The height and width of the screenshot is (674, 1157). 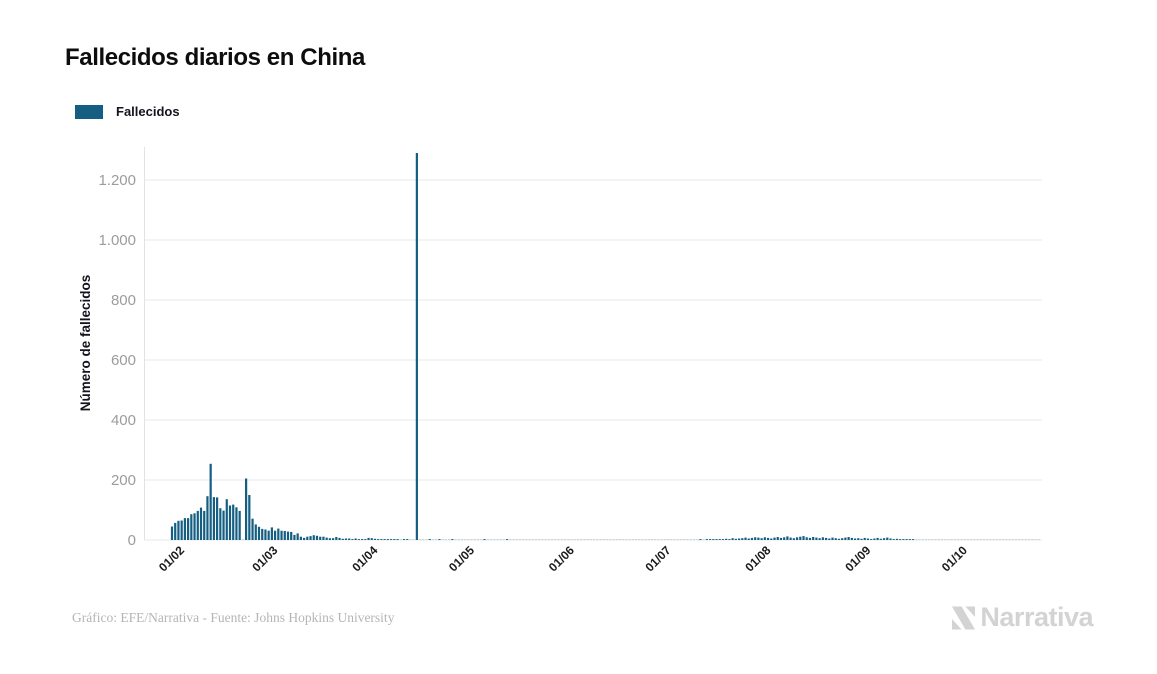 What do you see at coordinates (171, 558) in the screenshot?
I see `x-tick-label: 01/02` at bounding box center [171, 558].